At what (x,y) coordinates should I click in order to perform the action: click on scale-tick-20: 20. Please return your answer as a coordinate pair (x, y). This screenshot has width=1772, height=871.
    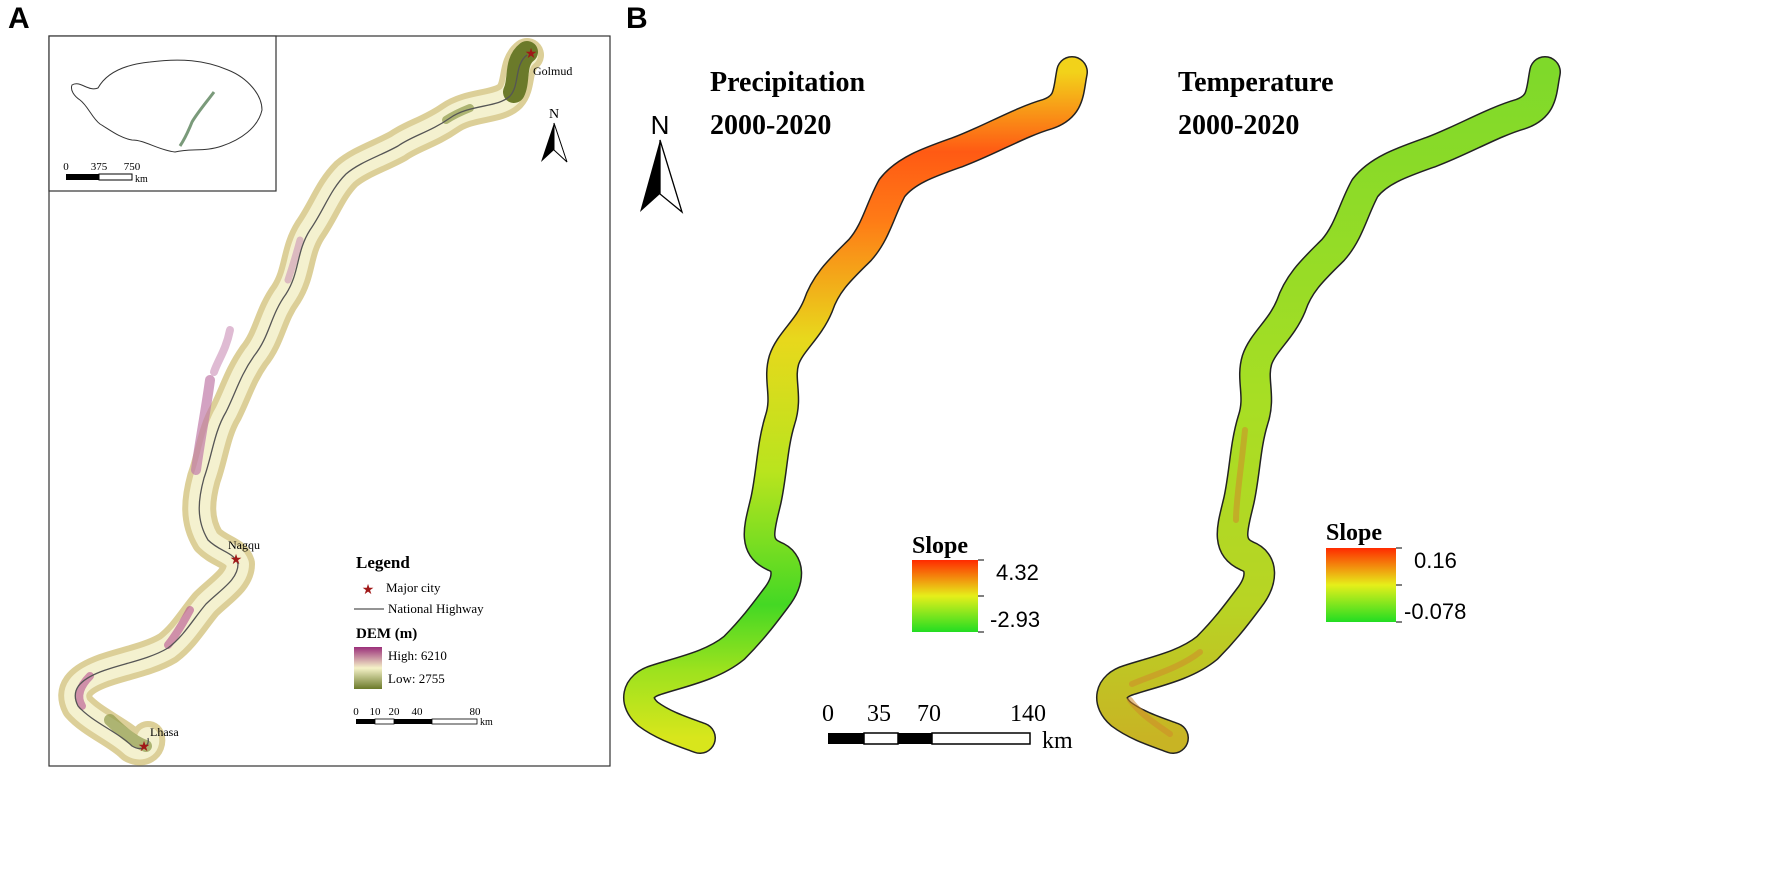
    Looking at the image, I should click on (395, 712).